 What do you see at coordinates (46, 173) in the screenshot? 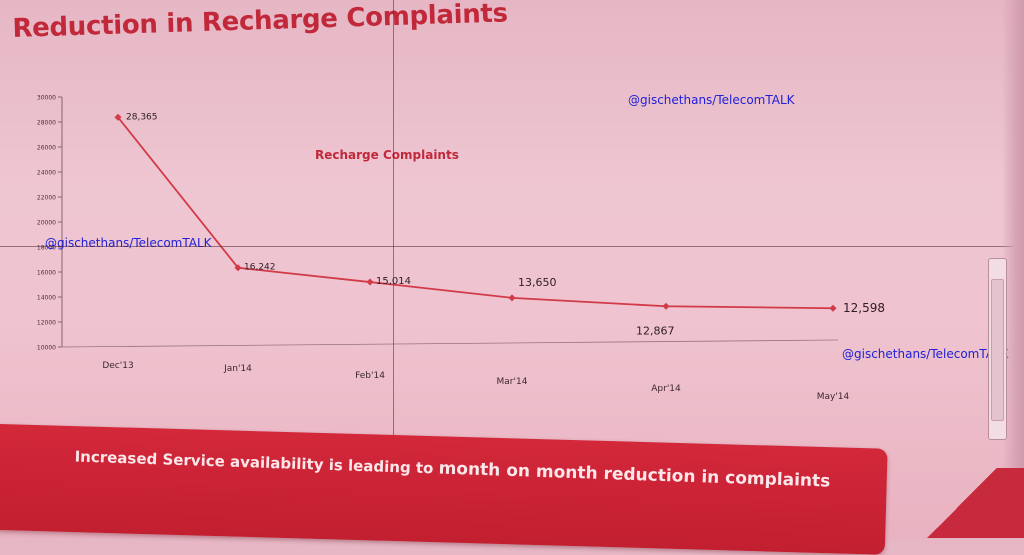
I see `y-tick-label: 24000` at bounding box center [46, 173].